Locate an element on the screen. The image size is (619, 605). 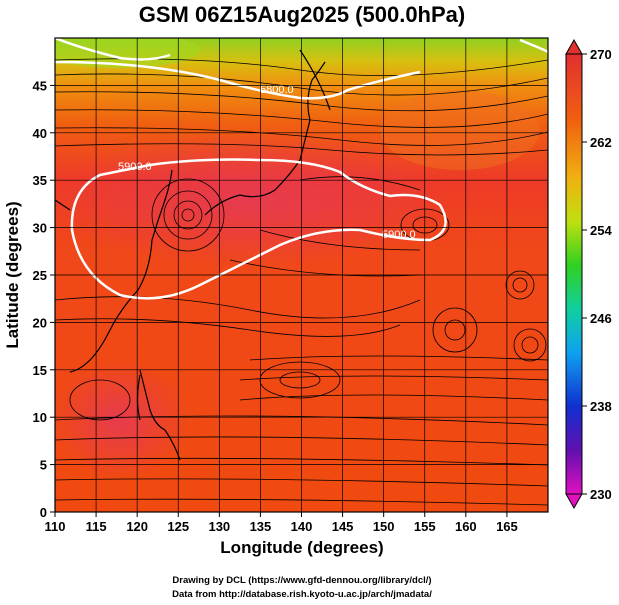
x-tick-label: 125 is located at coordinates (178, 526).